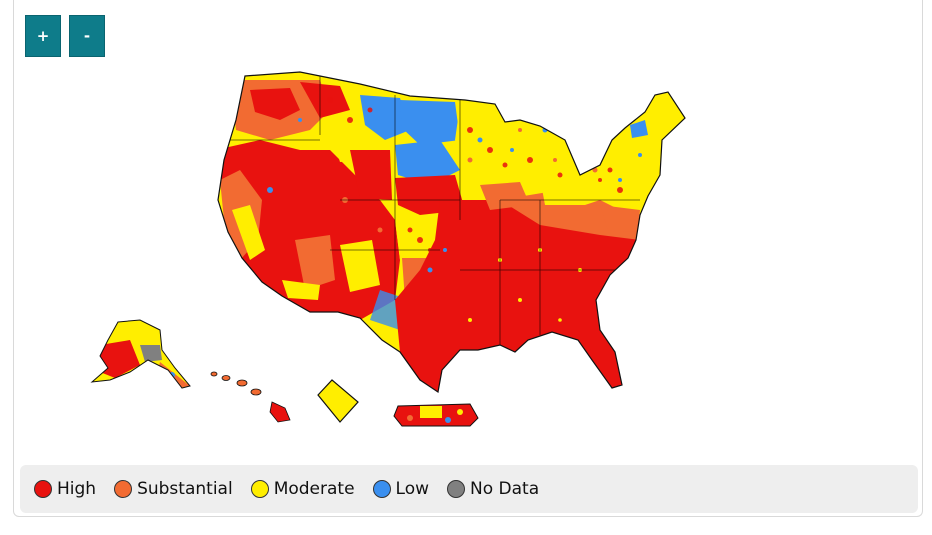 The image size is (932, 535). Describe the element at coordinates (185, 489) in the screenshot. I see `legend-label: Substantial` at that location.